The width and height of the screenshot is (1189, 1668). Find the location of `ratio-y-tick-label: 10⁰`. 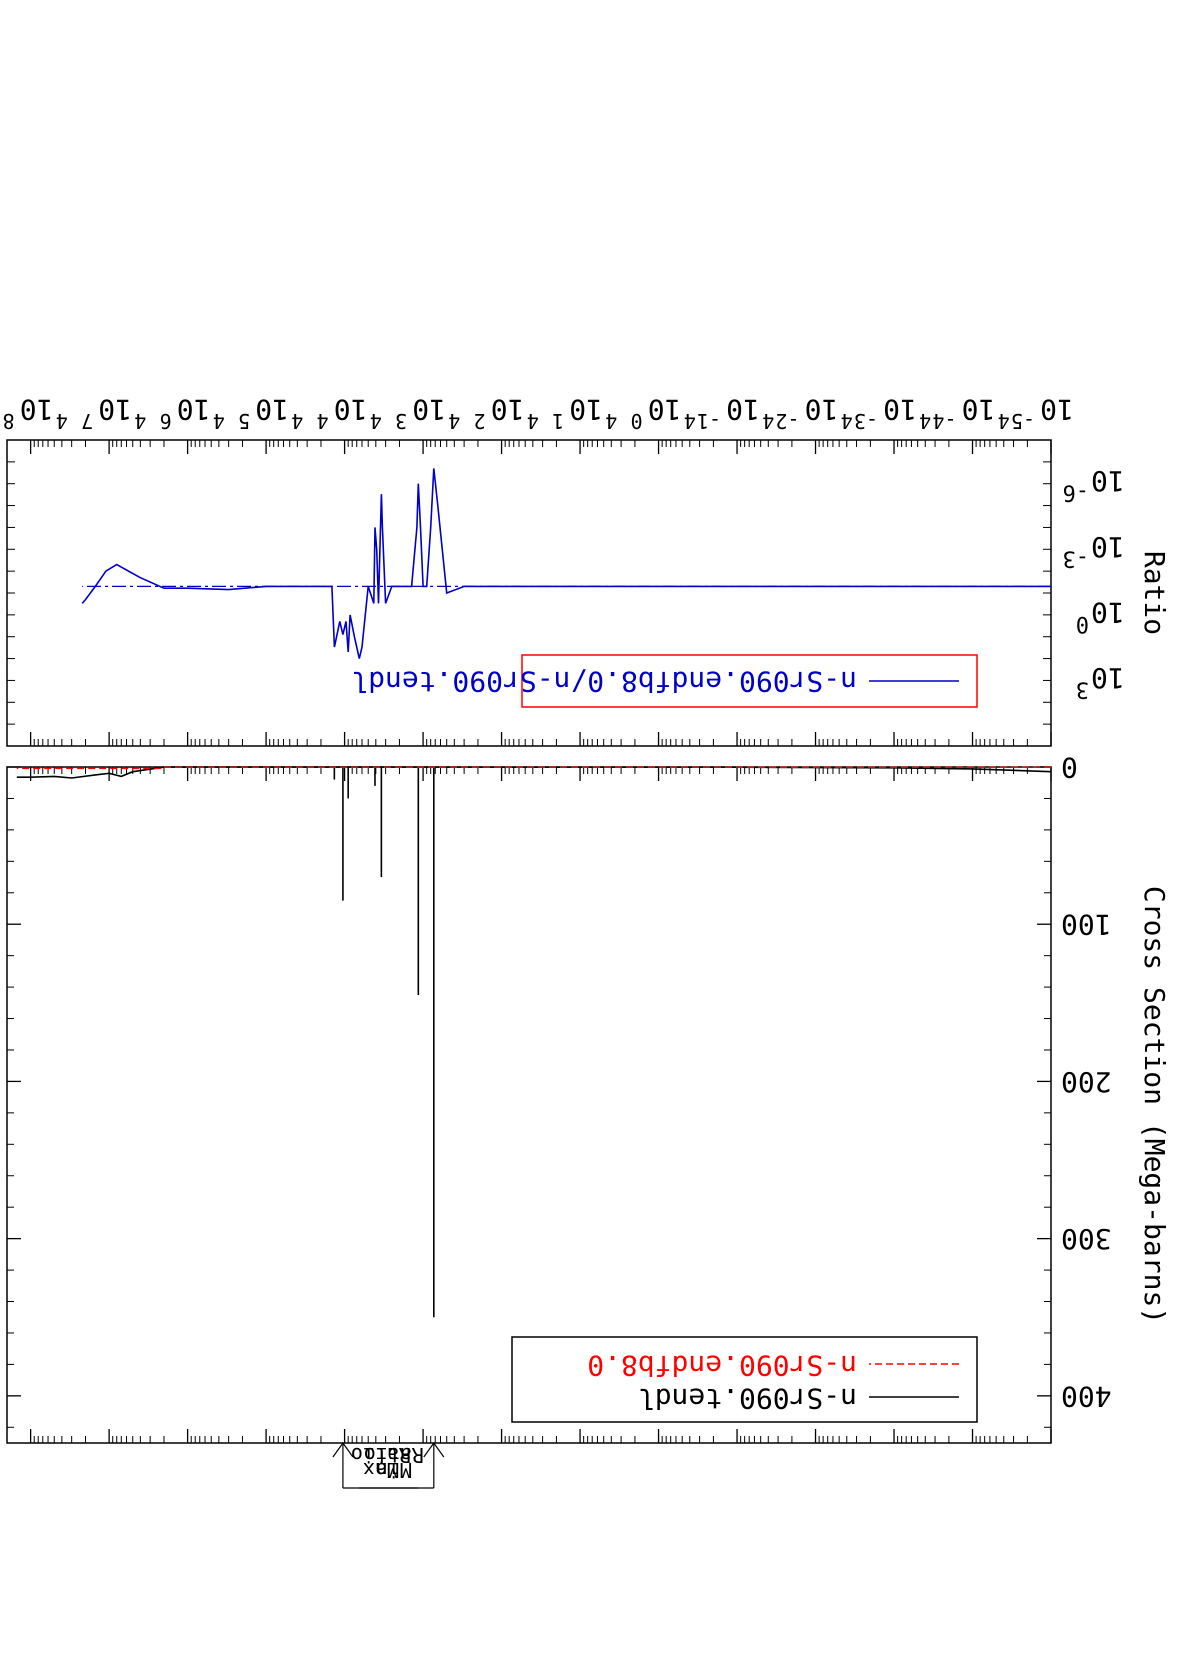

ratio-y-tick-label: 10⁰ is located at coordinates (1100, 616).